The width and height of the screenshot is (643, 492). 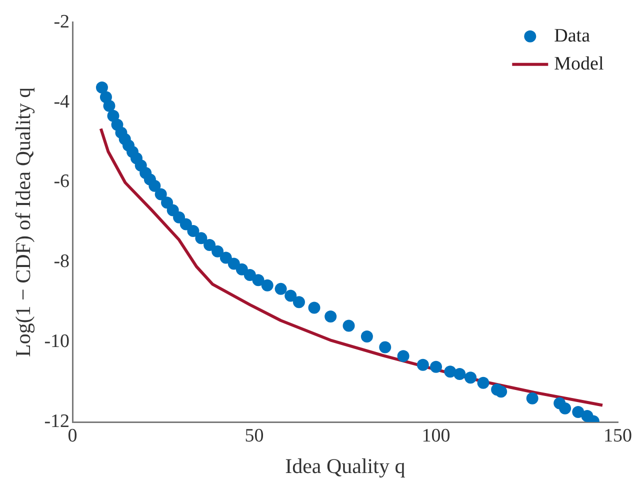 I want to click on x-tick-label: 150, so click(x=618, y=435).